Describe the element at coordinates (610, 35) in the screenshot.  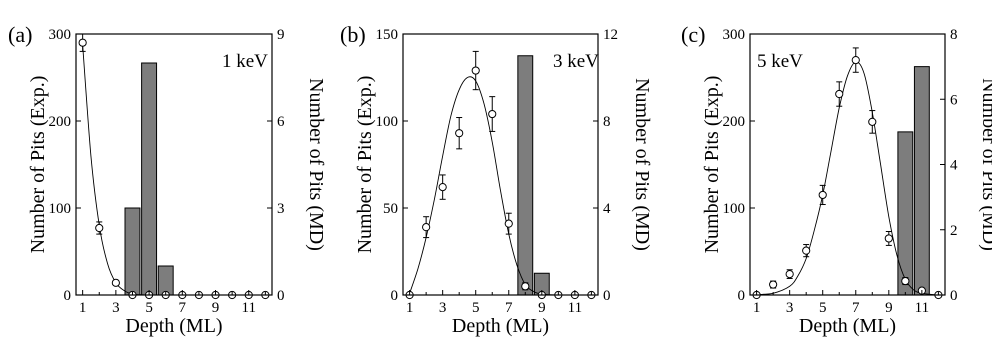
I see `y-right-tick-label: 12` at that location.